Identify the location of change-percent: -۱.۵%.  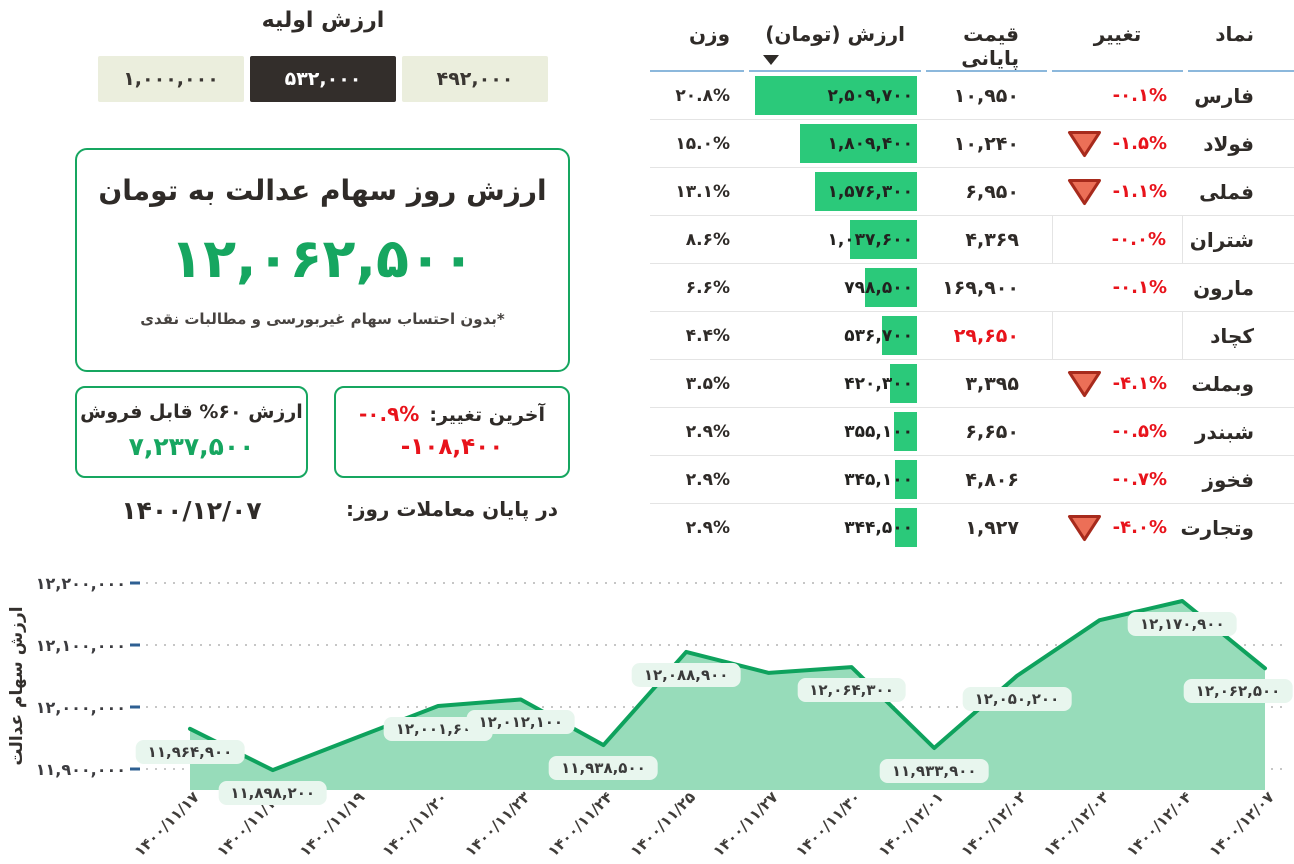
(1139, 143).